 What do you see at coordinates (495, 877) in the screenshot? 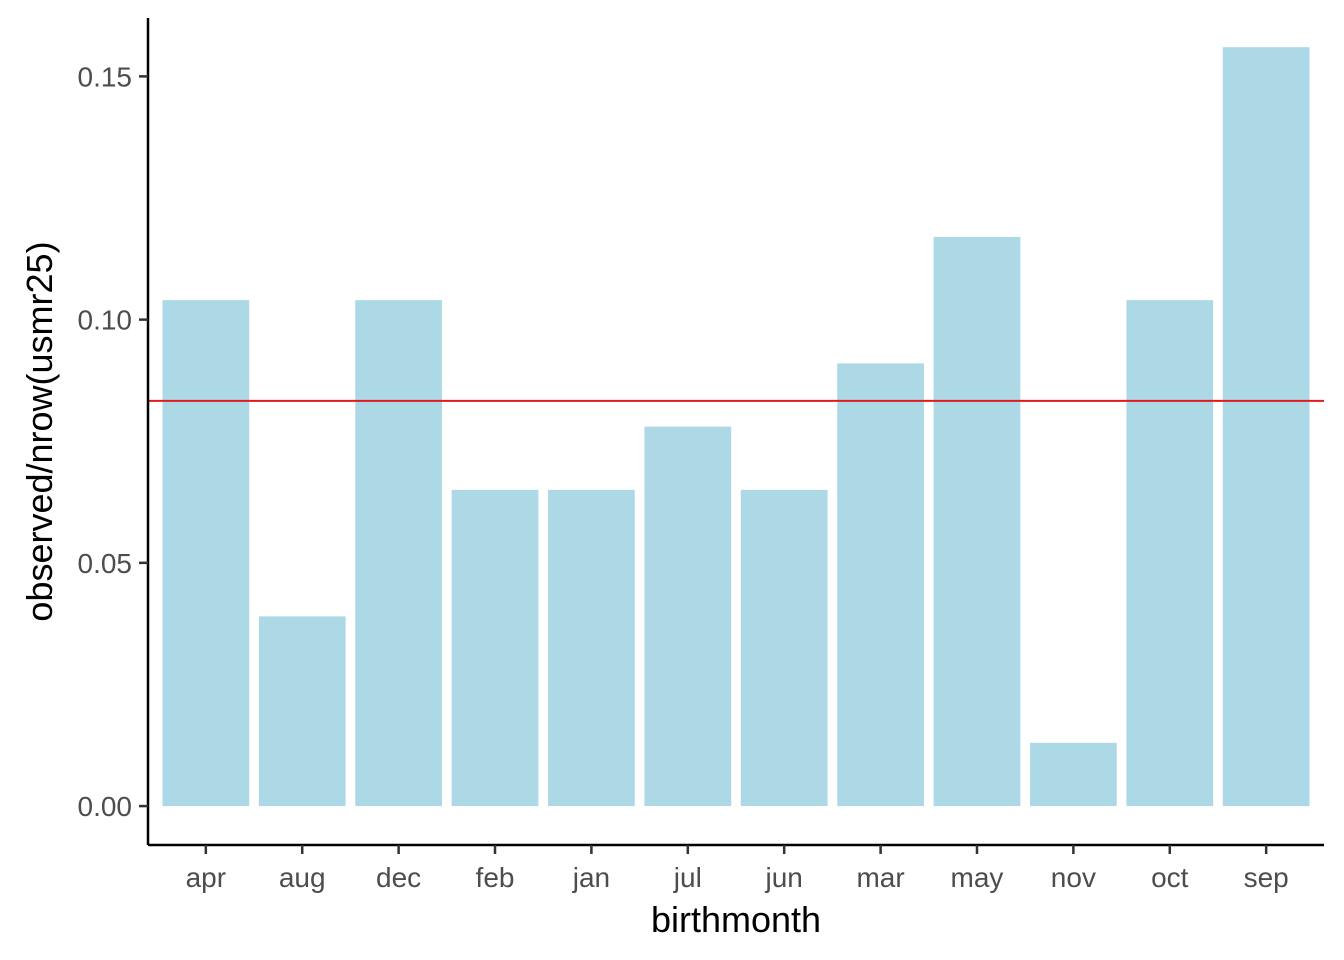
I see `x-tick-label-feb: feb` at bounding box center [495, 877].